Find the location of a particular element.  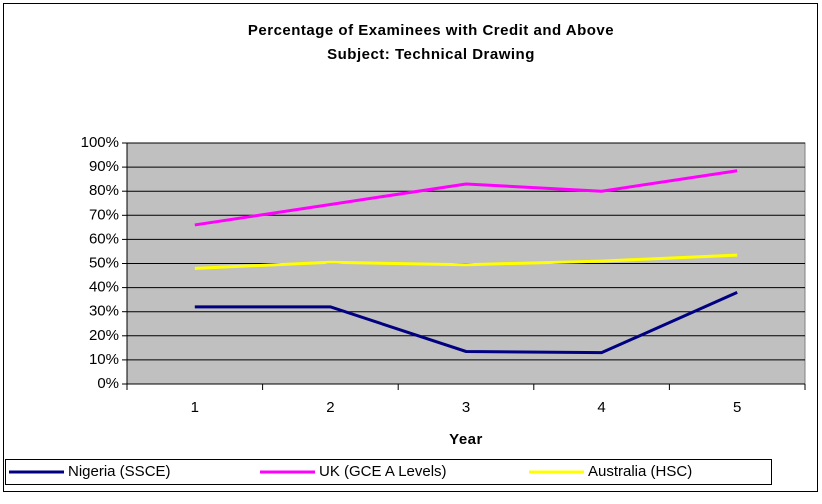

y-tick-label: 20% is located at coordinates (104, 335).